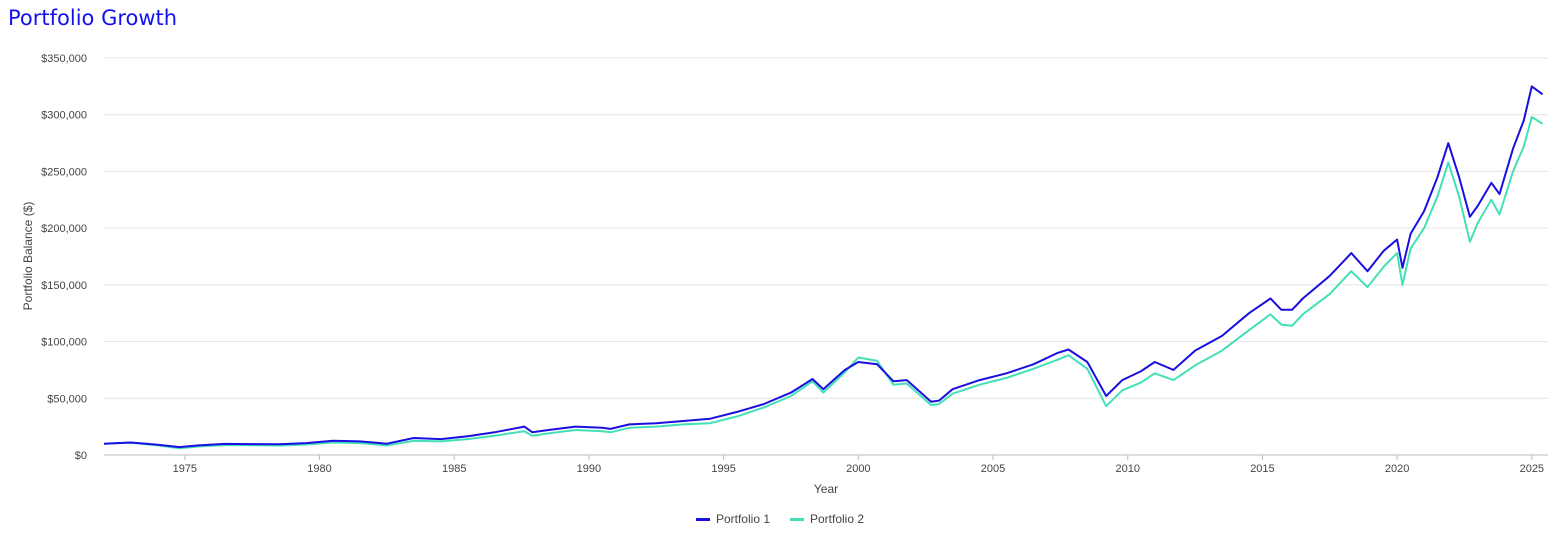 This screenshot has height=540, width=1560. What do you see at coordinates (319, 469) in the screenshot?
I see `x-tick-label: 1980` at bounding box center [319, 469].